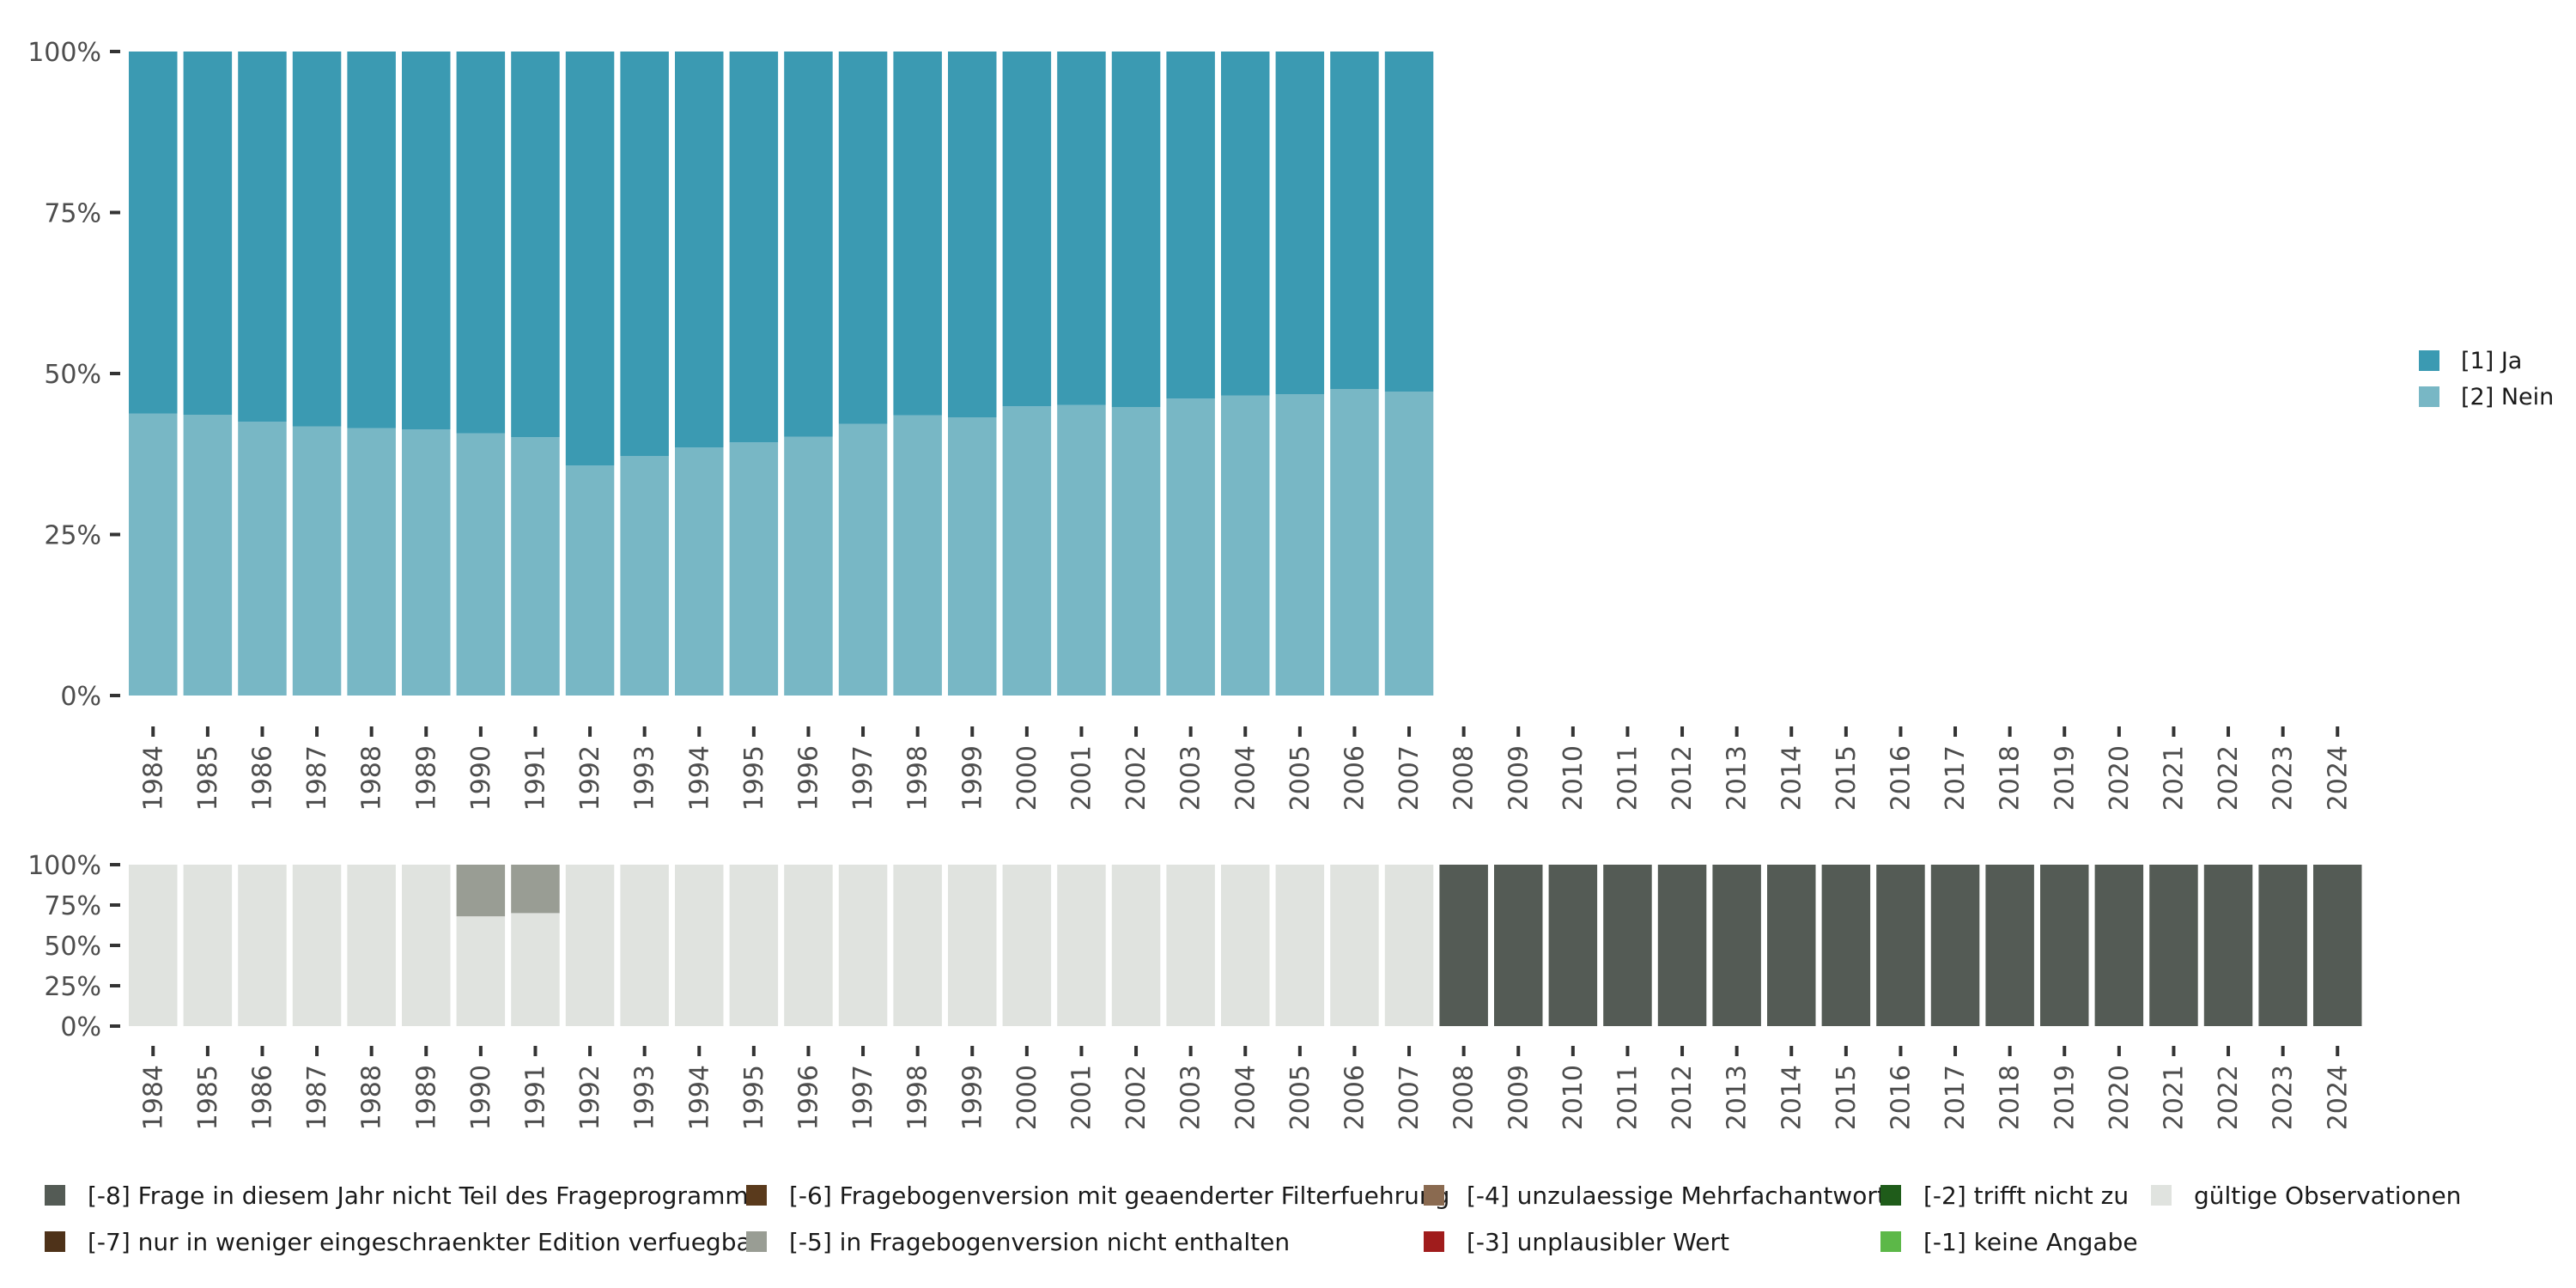 The width and height of the screenshot is (2576, 1288). Describe the element at coordinates (371, 240) in the screenshot. I see `bar-1-ja-1988` at that location.